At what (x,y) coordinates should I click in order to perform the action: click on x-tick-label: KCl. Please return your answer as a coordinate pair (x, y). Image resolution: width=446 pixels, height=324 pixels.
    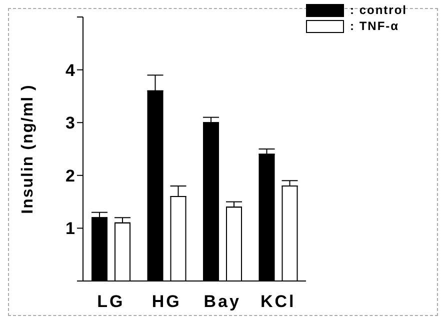
    Looking at the image, I should click on (278, 302).